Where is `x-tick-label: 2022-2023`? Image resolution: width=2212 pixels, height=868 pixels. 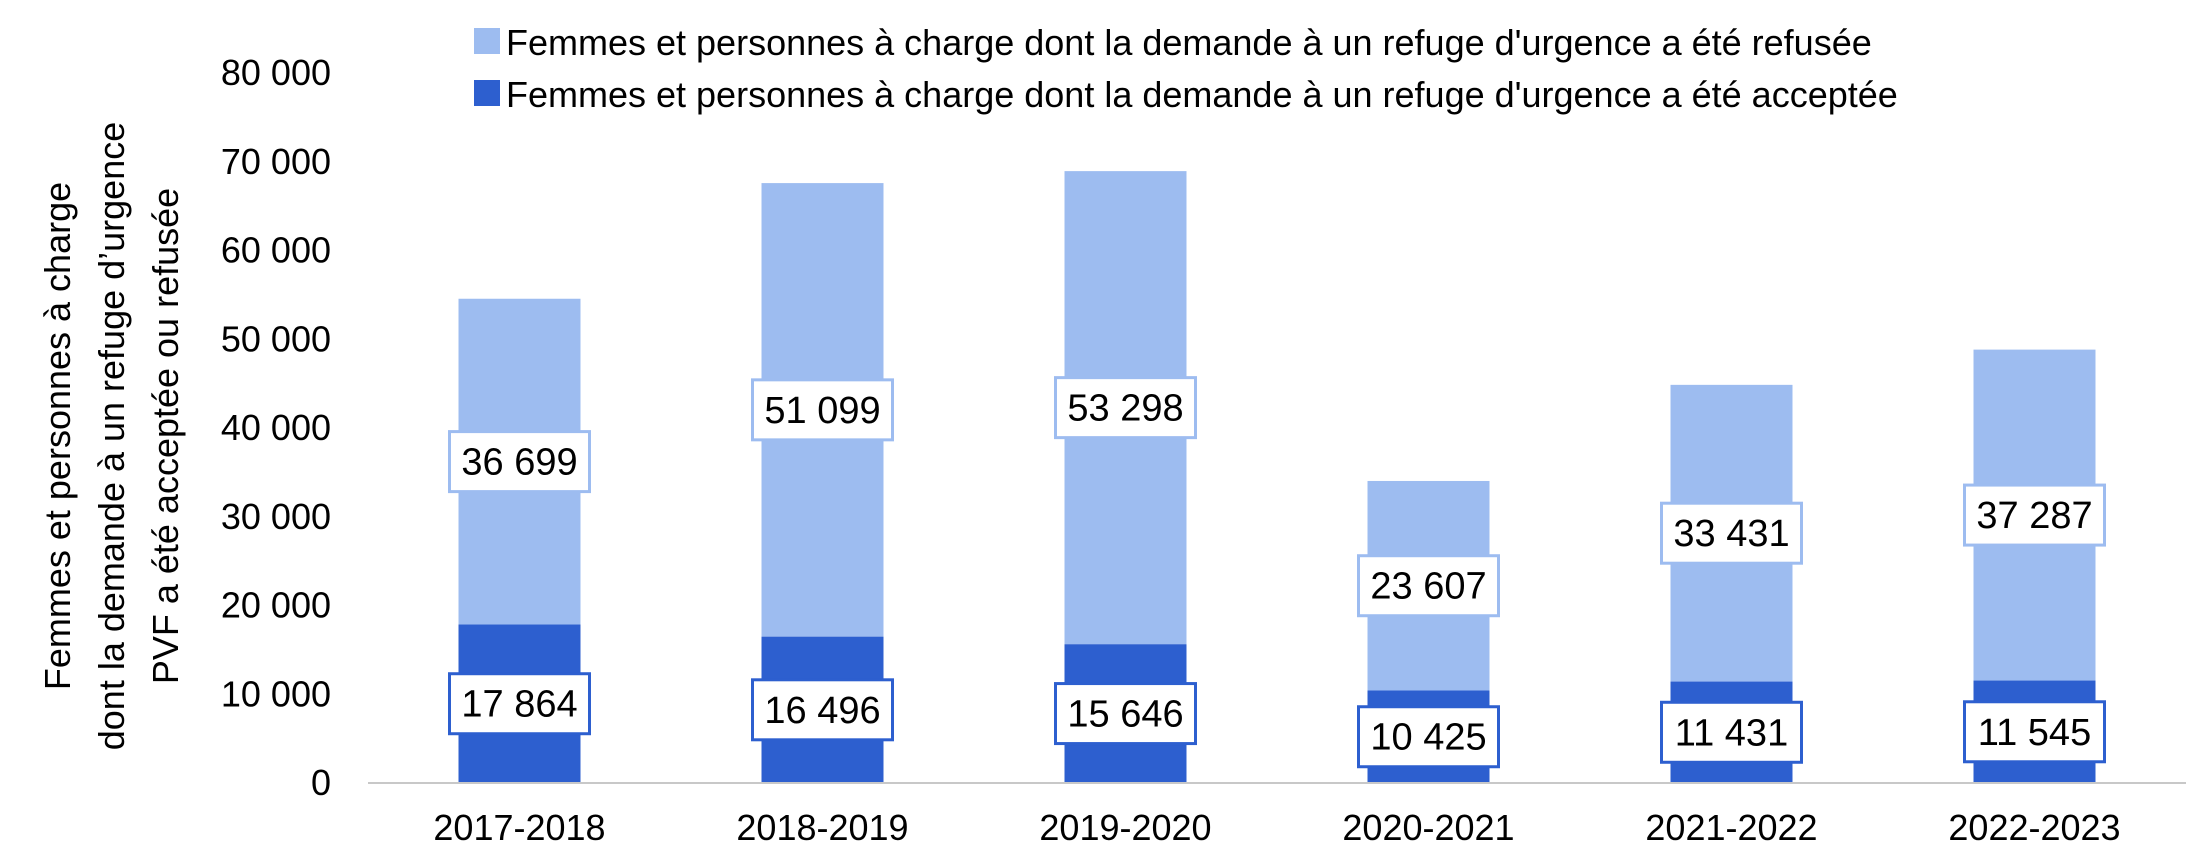 x-tick-label: 2022-2023 is located at coordinates (2034, 827).